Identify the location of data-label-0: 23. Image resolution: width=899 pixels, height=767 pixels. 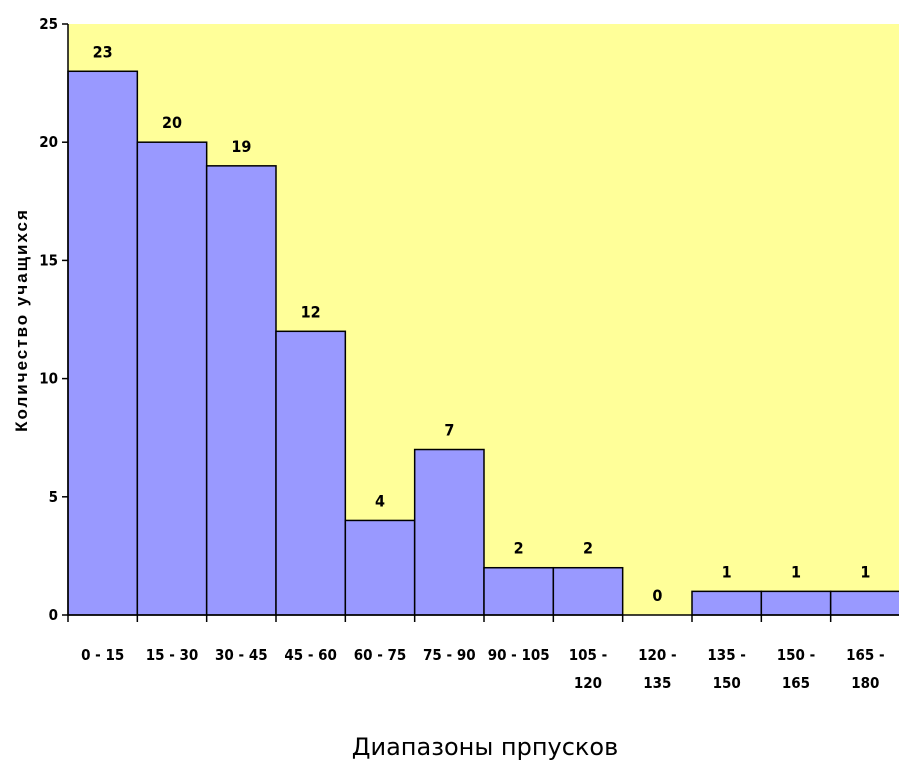
(103, 51).